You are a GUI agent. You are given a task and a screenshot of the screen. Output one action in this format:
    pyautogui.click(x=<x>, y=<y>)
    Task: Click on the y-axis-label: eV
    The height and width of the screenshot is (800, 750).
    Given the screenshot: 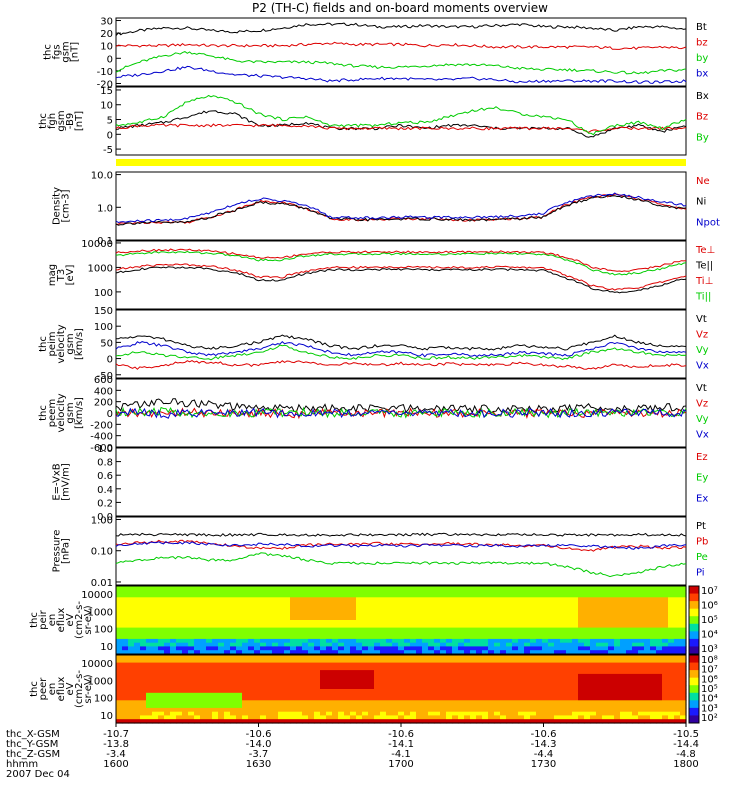 What is the action you would take?
    pyautogui.click(x=70, y=688)
    